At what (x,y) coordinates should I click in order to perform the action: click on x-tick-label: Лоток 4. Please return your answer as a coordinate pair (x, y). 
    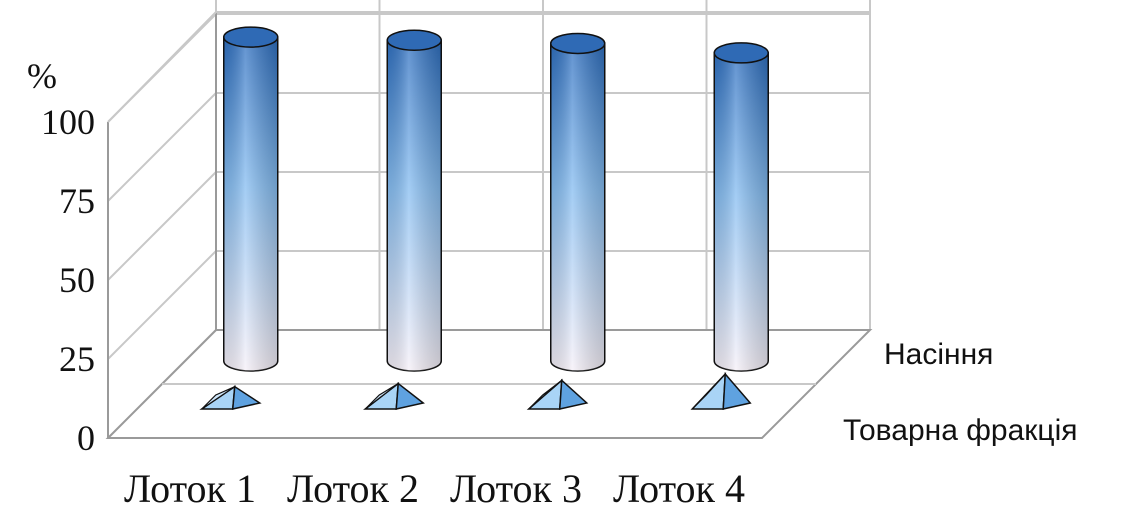
    Looking at the image, I should click on (679, 488).